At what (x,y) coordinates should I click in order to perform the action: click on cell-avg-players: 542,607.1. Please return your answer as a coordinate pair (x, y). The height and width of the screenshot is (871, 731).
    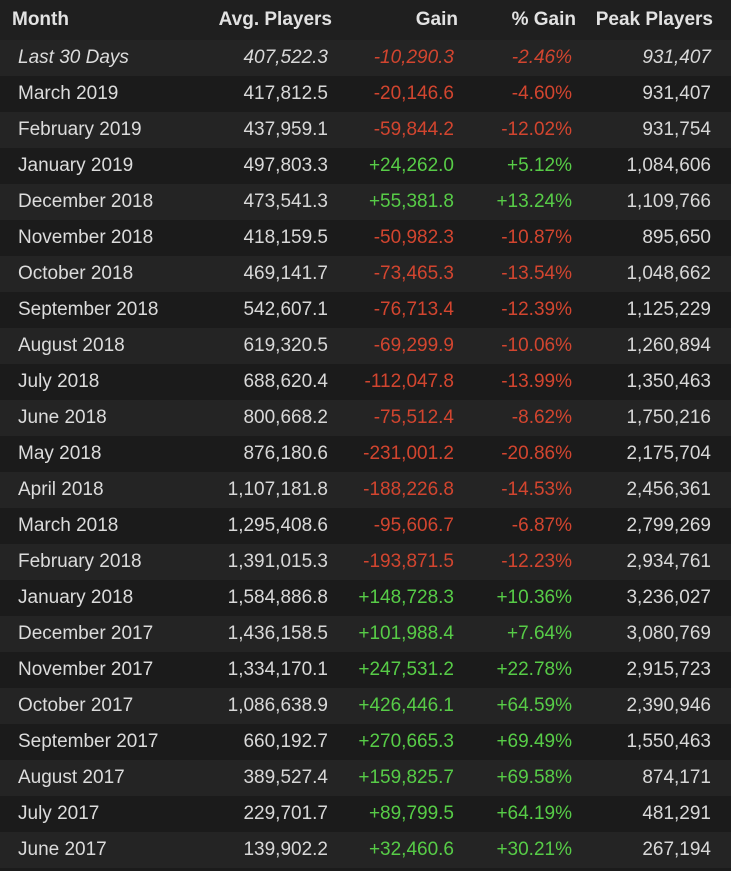
    Looking at the image, I should click on (285, 309).